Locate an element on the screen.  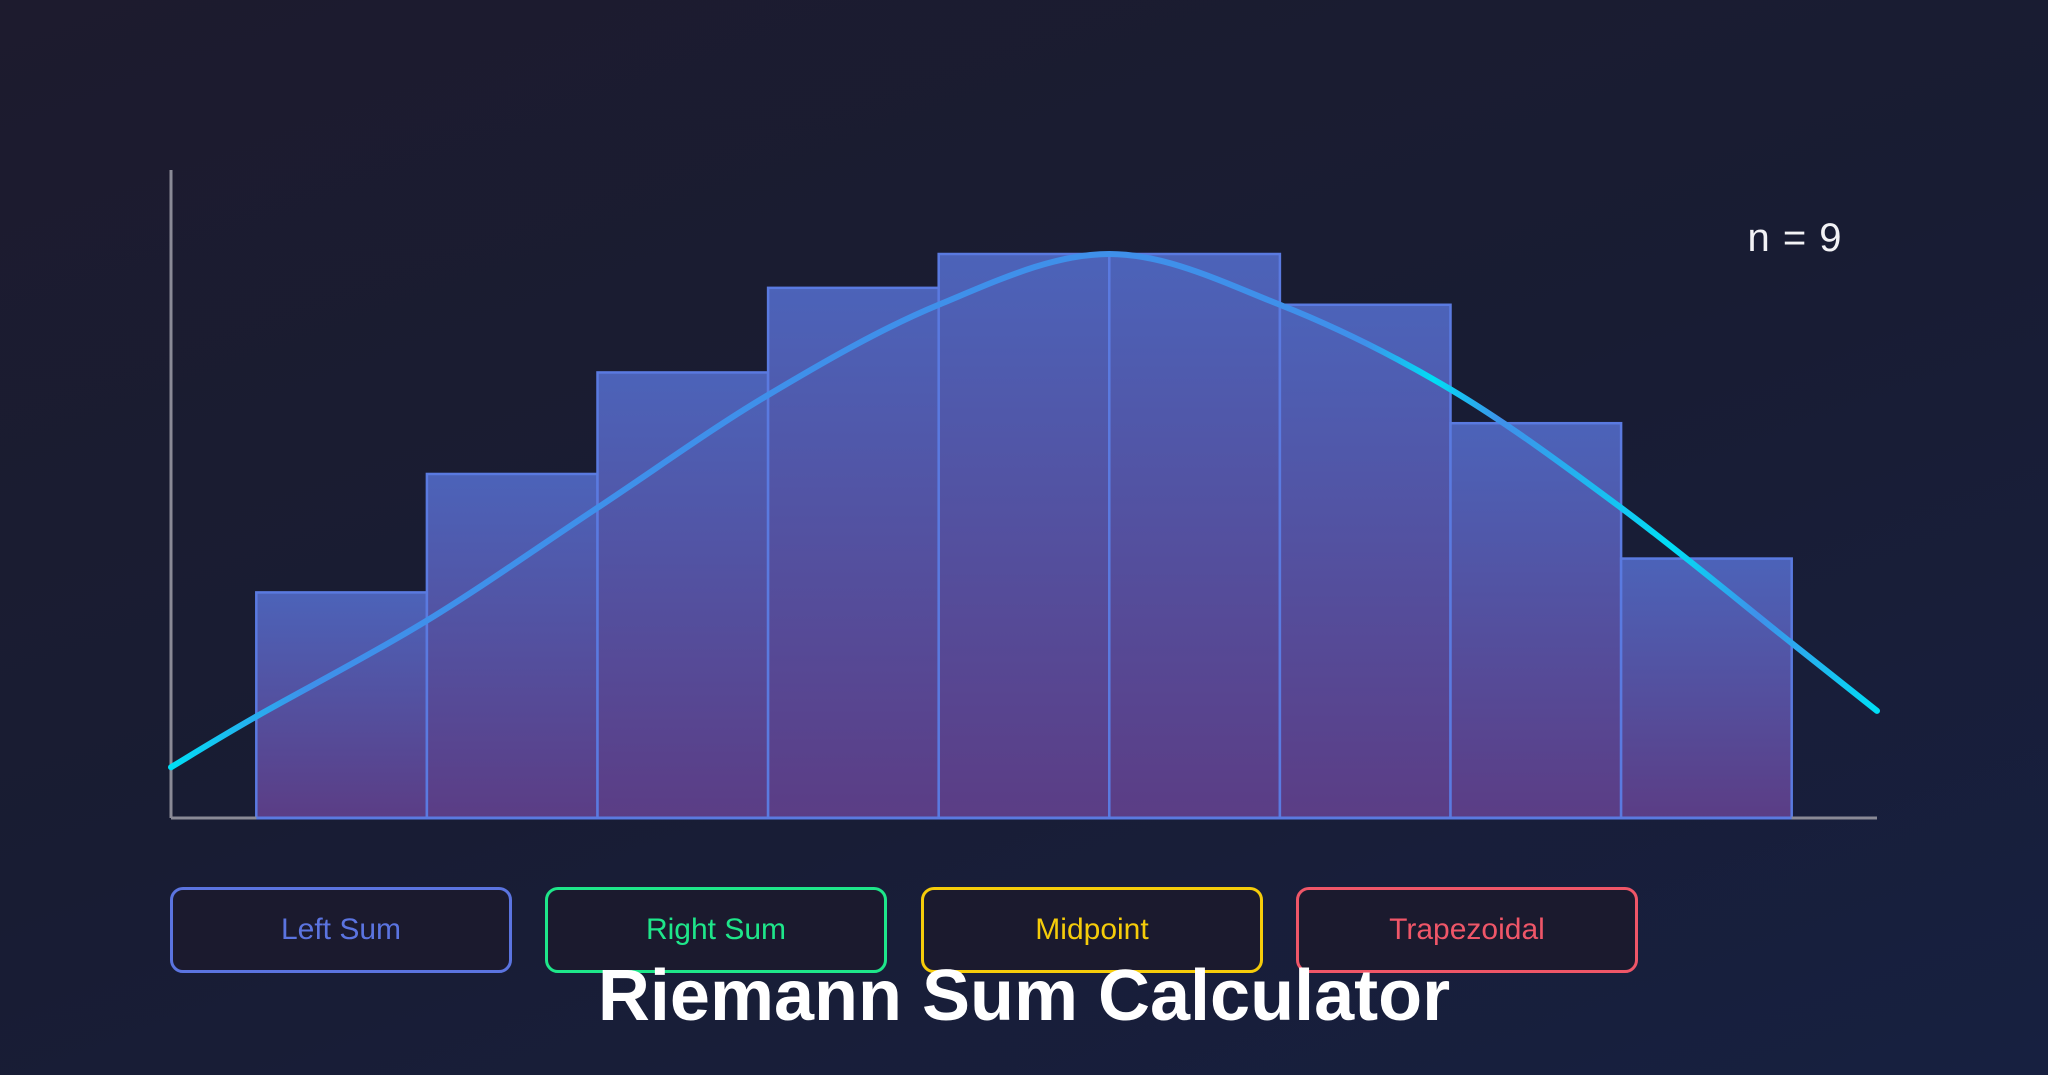
right-sum-button: Right Sum is located at coordinates (716, 930).